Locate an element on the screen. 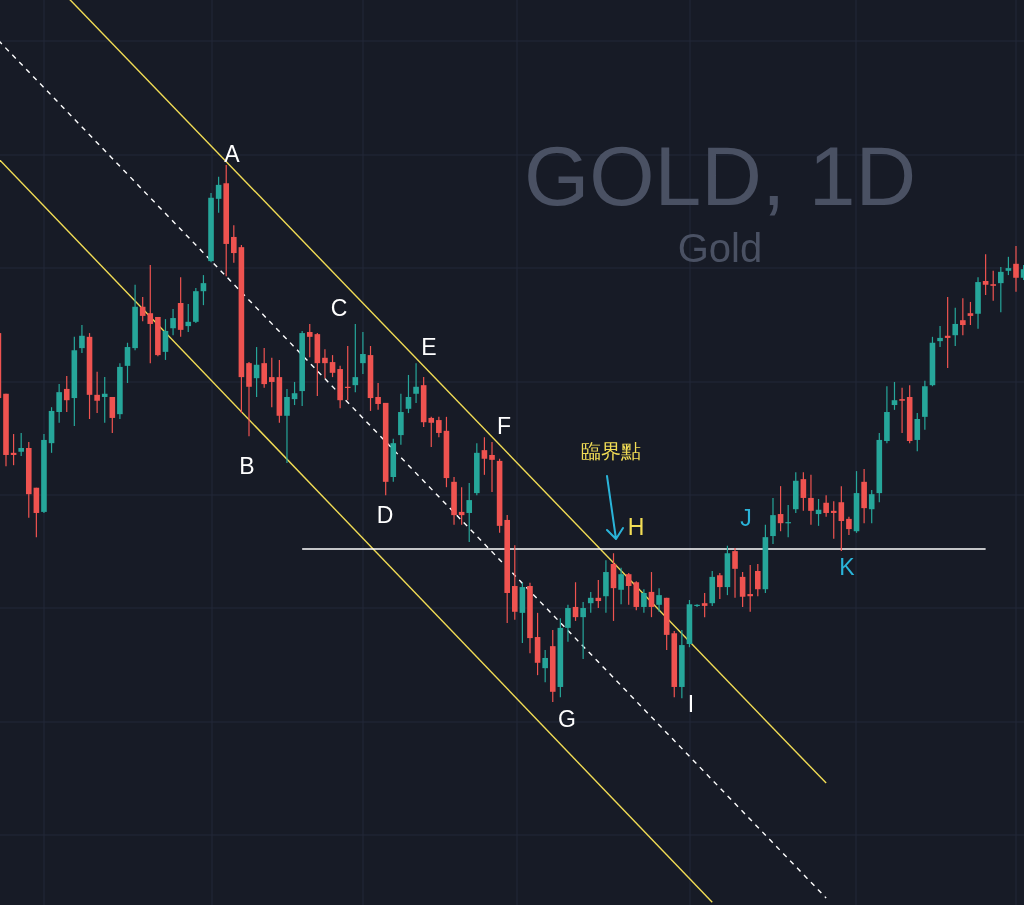  chart-title: GOLD, 1D is located at coordinates (720, 176).